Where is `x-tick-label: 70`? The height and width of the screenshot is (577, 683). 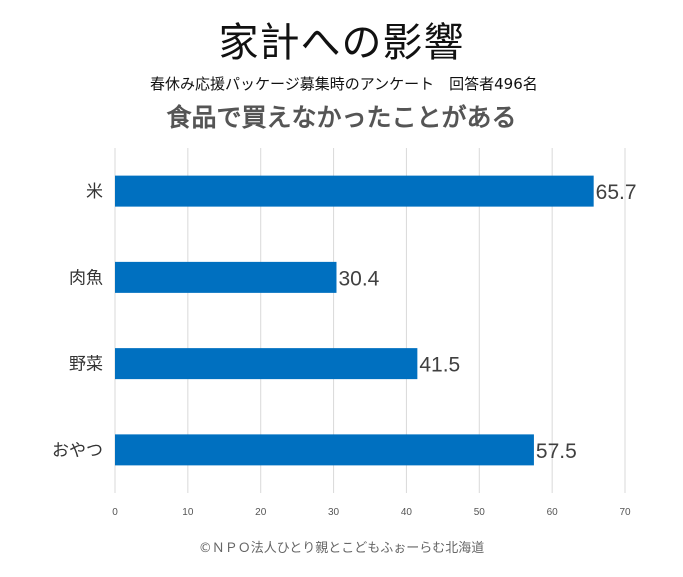 x-tick-label: 70 is located at coordinates (625, 512).